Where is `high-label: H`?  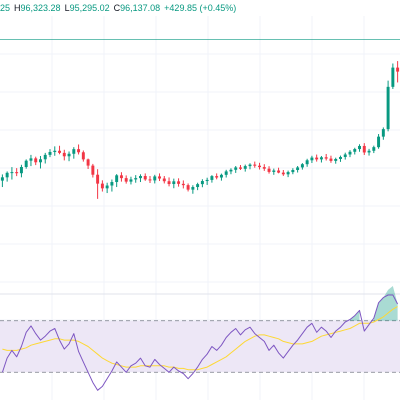
high-label: H is located at coordinates (17, 8).